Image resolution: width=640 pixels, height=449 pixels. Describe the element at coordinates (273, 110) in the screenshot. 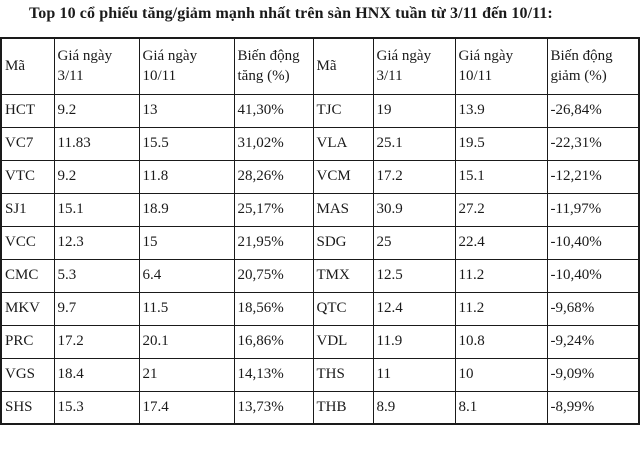

I see `gain-percent-cell: 41,30%` at that location.